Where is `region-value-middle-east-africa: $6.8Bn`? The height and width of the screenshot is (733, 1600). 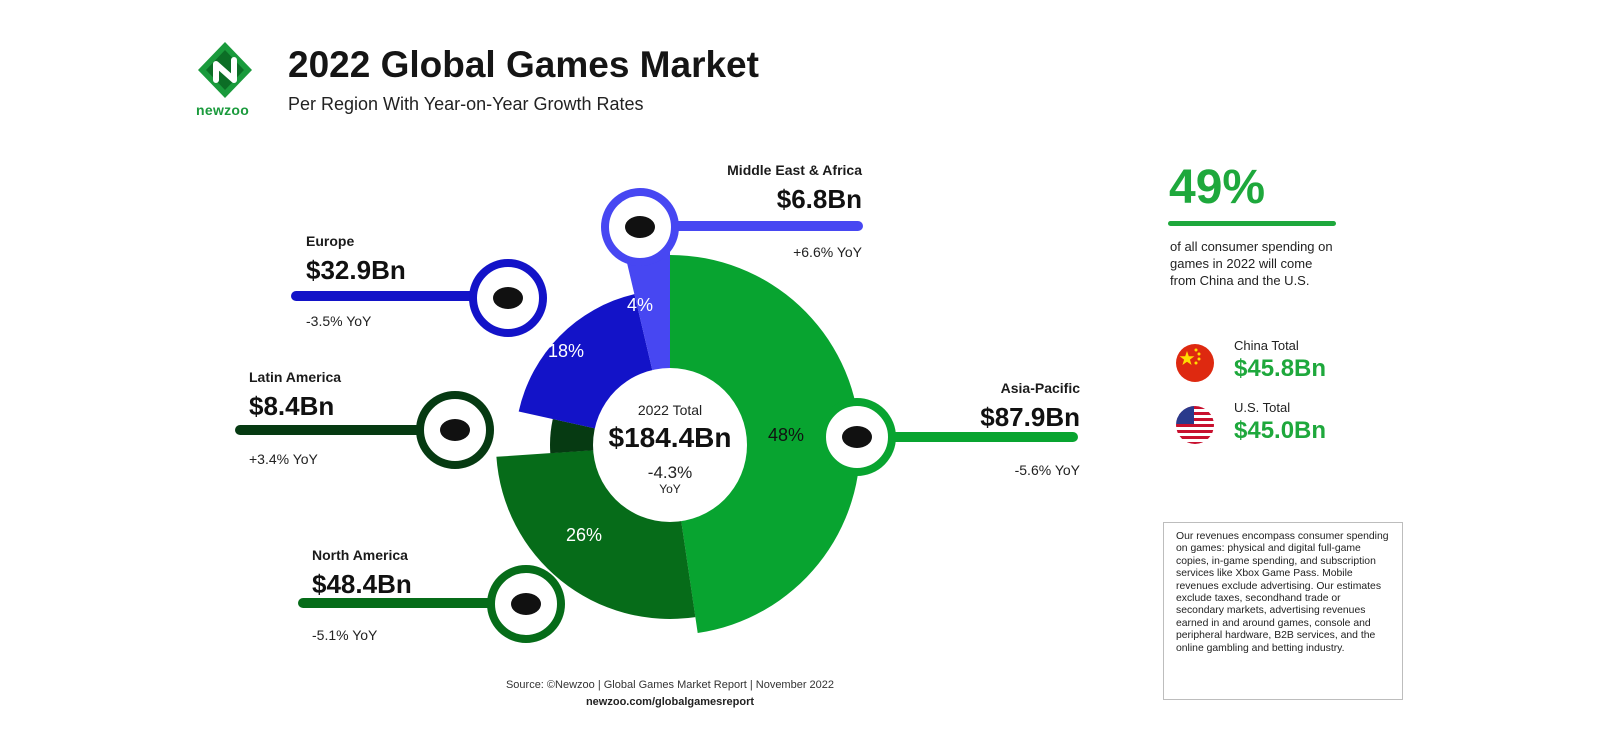
region-value-middle-east-africa: $6.8Bn is located at coordinates (819, 199).